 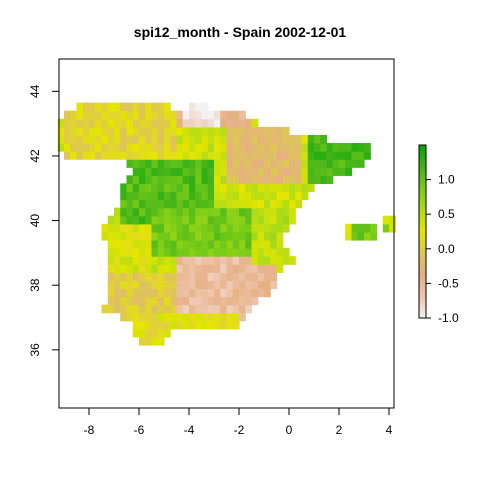 What do you see at coordinates (44, 220) in the screenshot?
I see `y-axis: 36 38 40 42 44` at bounding box center [44, 220].